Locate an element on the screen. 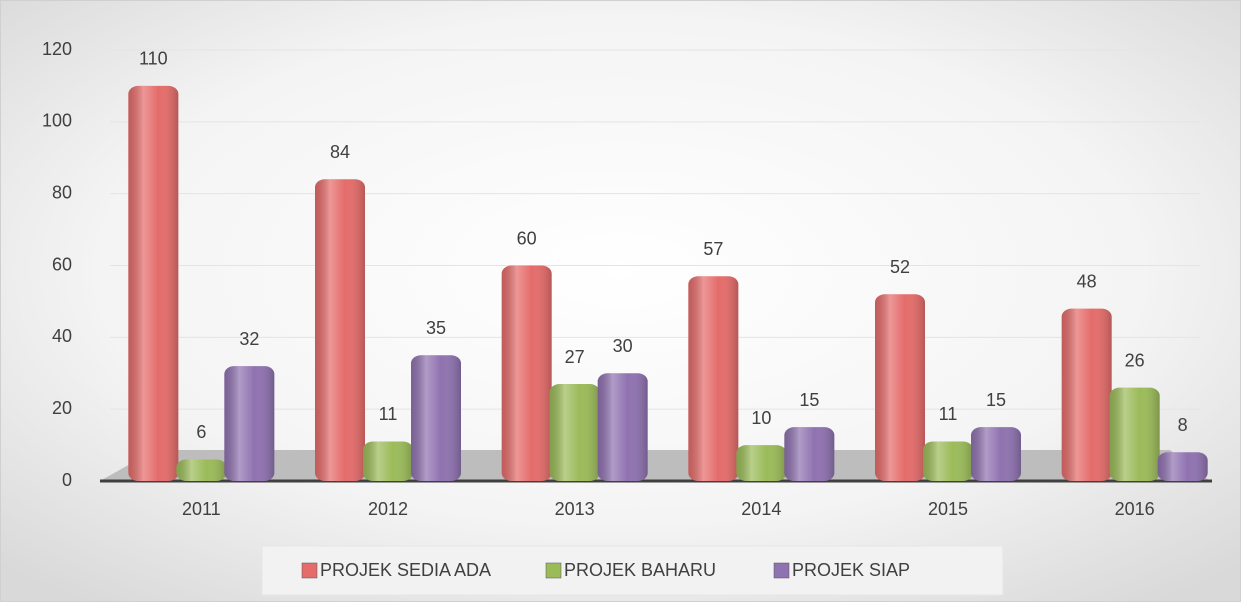 This screenshot has width=1241, height=602. data-label: 6 is located at coordinates (201, 432).